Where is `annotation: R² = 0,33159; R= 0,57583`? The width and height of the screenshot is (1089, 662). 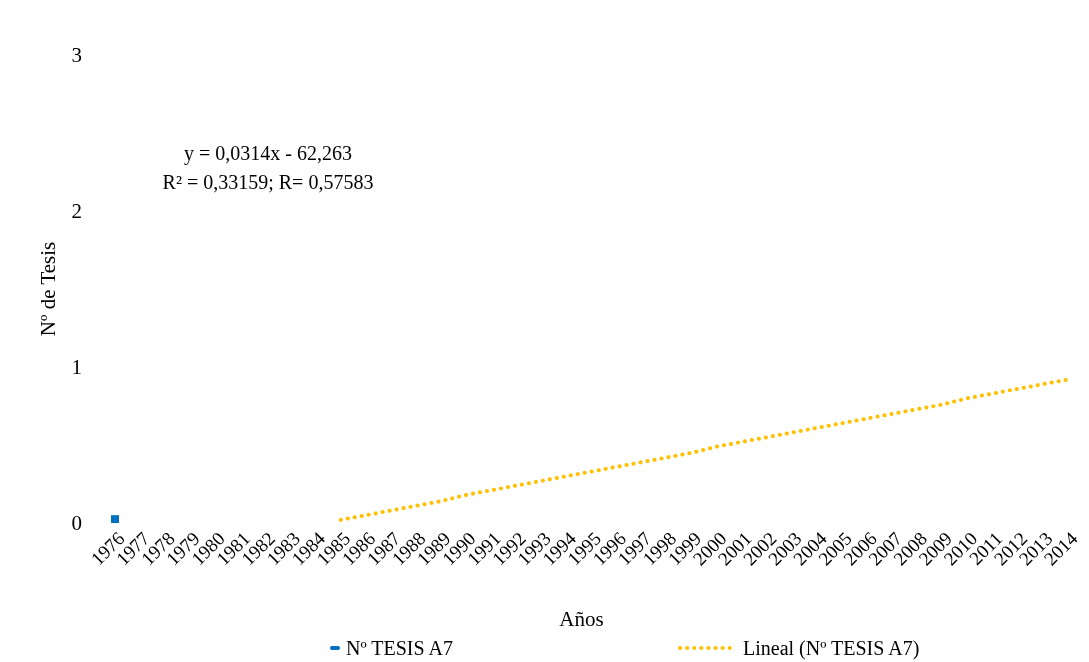 annotation: R² = 0,33159; R= 0,57583 is located at coordinates (268, 182).